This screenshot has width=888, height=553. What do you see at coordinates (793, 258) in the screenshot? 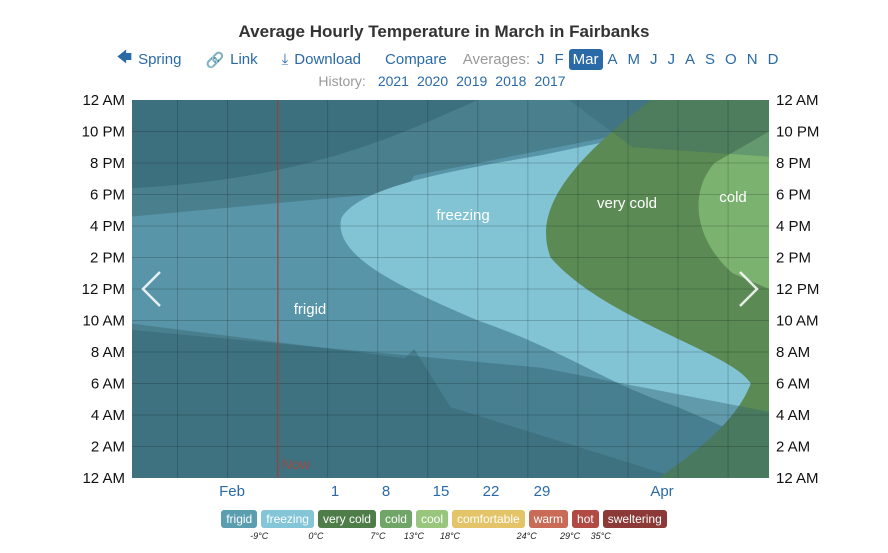
I see `y-tick-right-5: 2 PM` at bounding box center [793, 258].